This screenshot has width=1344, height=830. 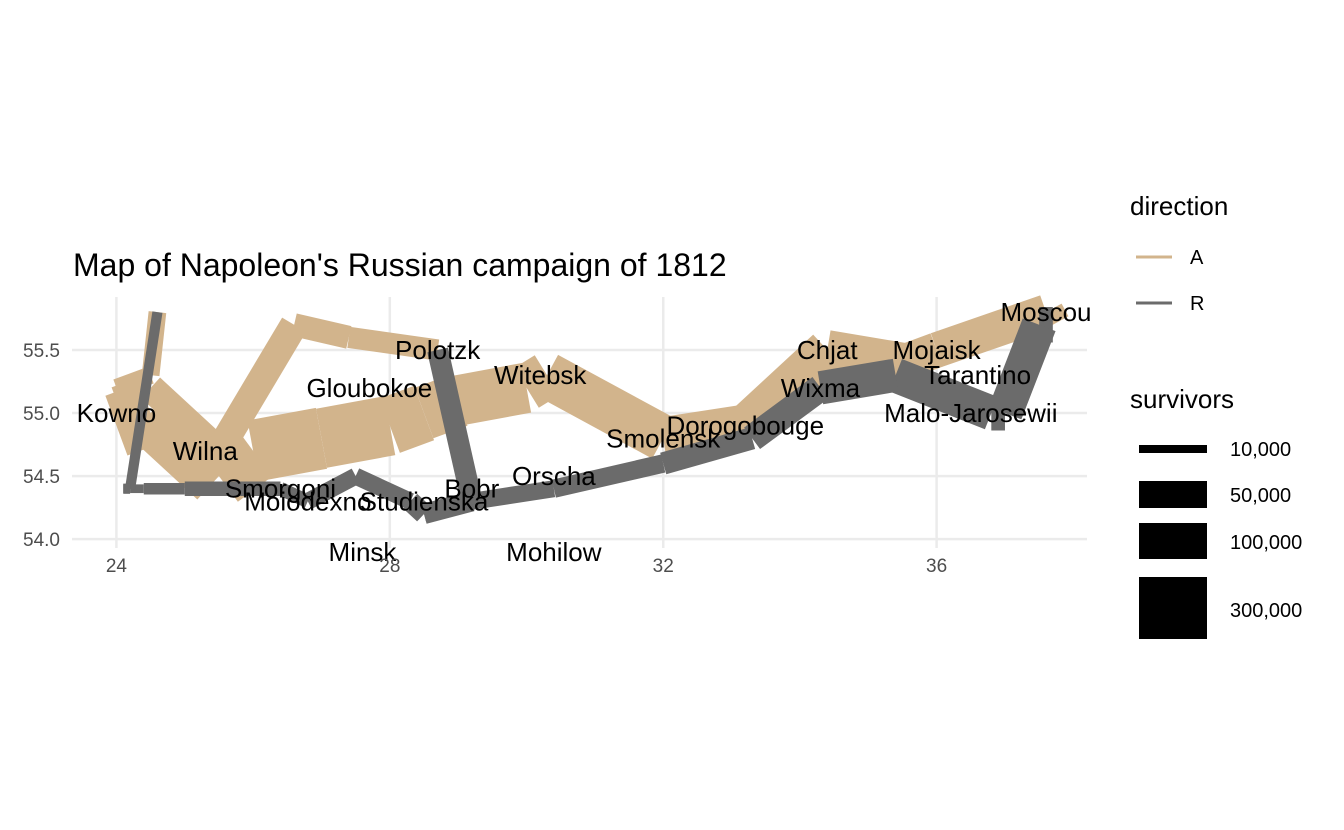 I want to click on x-tick-label: 36, so click(x=936, y=566).